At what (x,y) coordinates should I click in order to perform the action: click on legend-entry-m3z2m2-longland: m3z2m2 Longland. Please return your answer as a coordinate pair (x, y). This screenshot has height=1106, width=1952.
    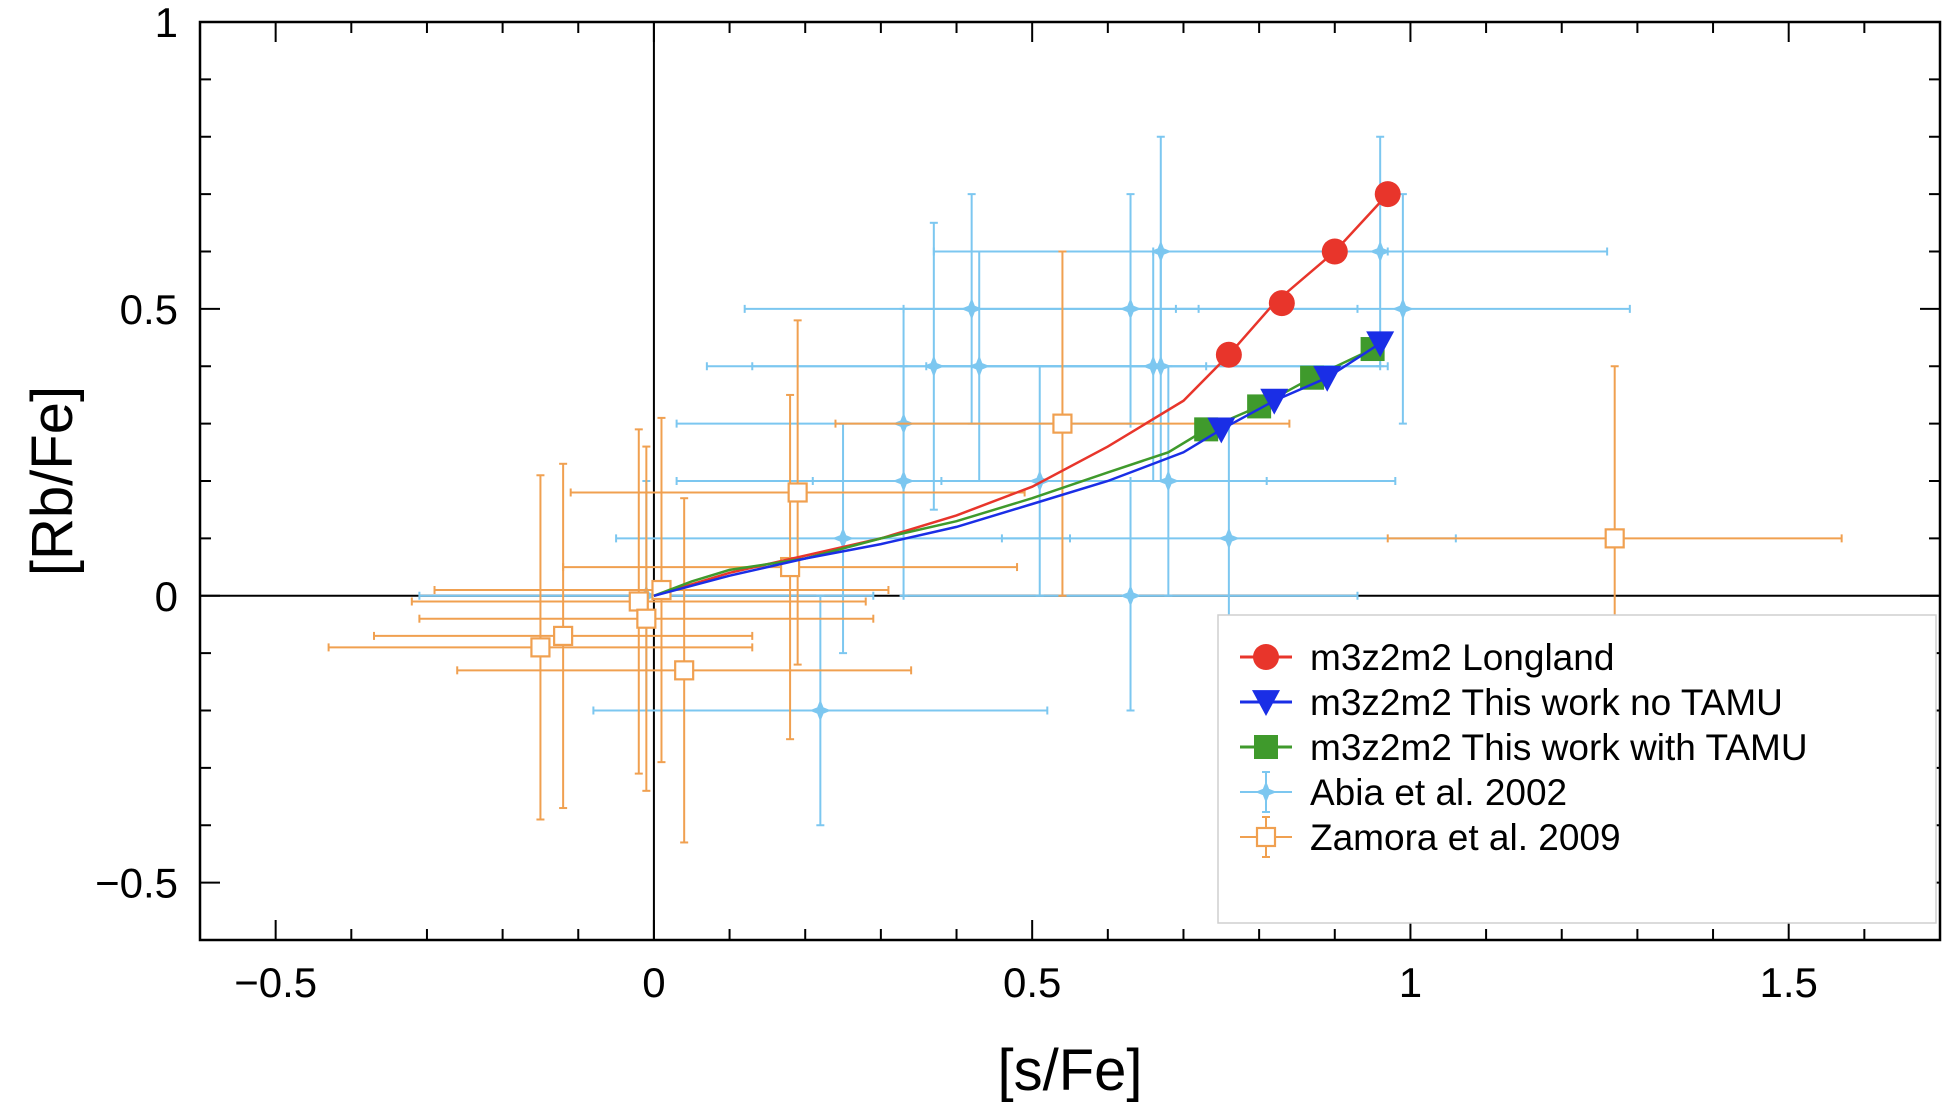
    Looking at the image, I should click on (1427, 657).